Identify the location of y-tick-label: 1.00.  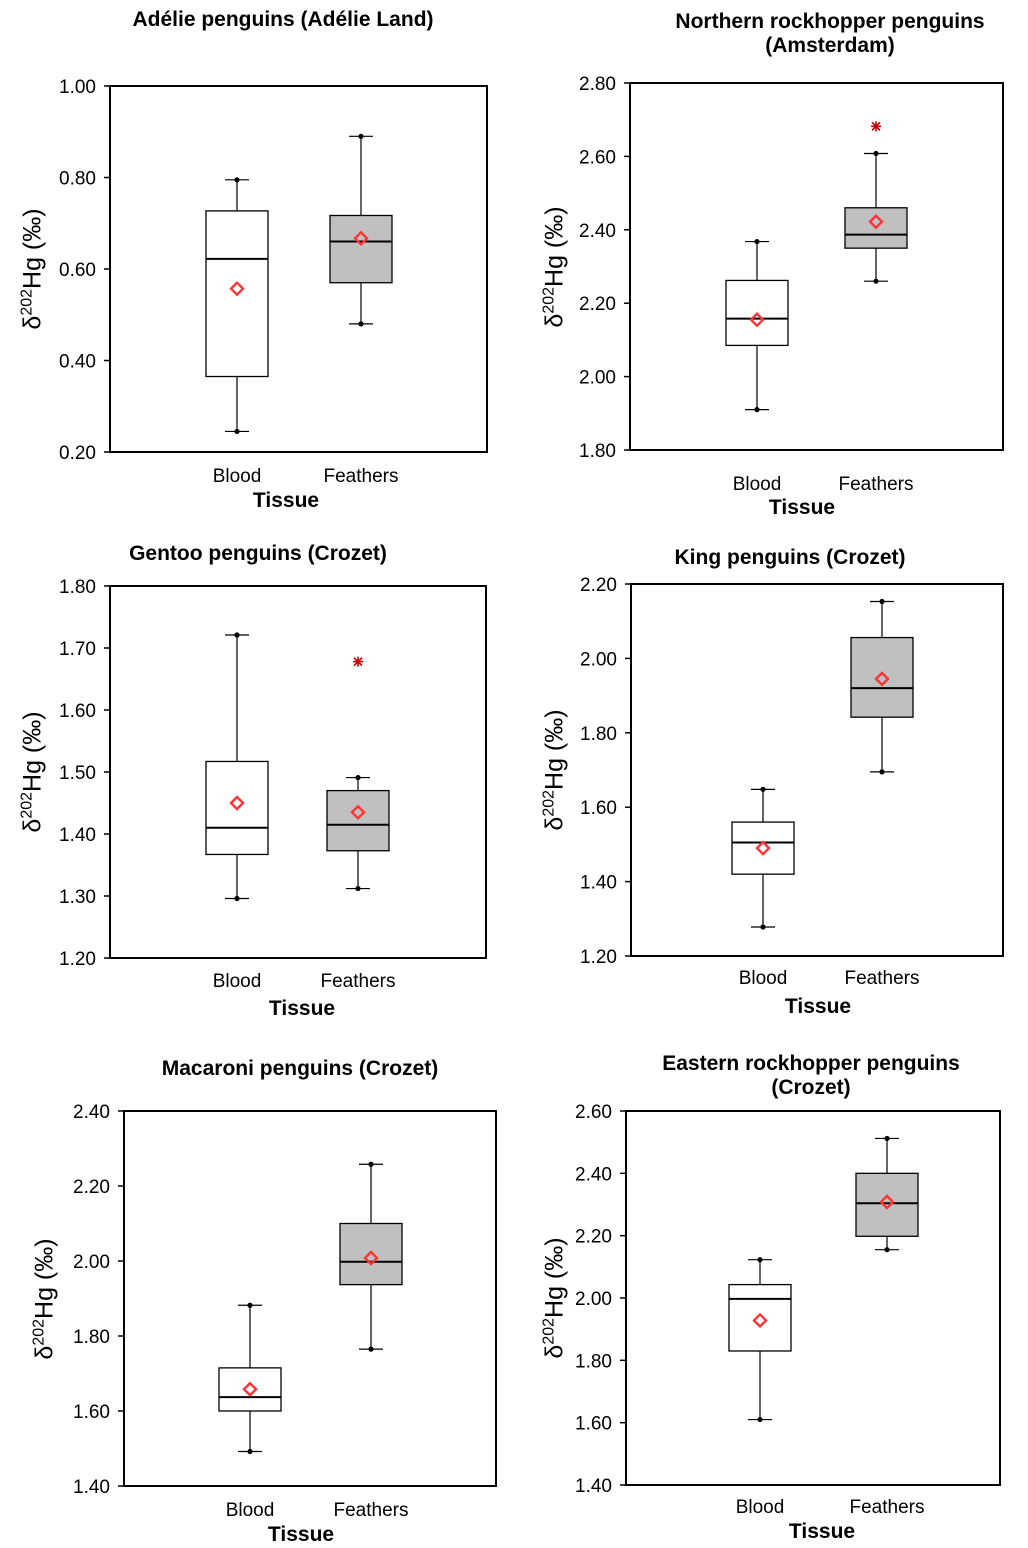
(77, 87).